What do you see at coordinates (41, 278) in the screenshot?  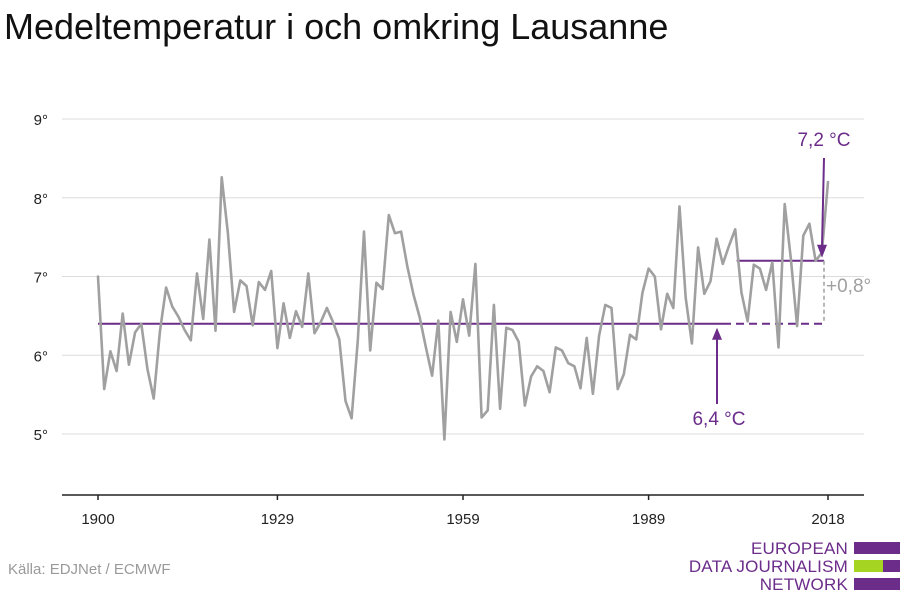 I see `y-tick-label: 7°` at bounding box center [41, 278].